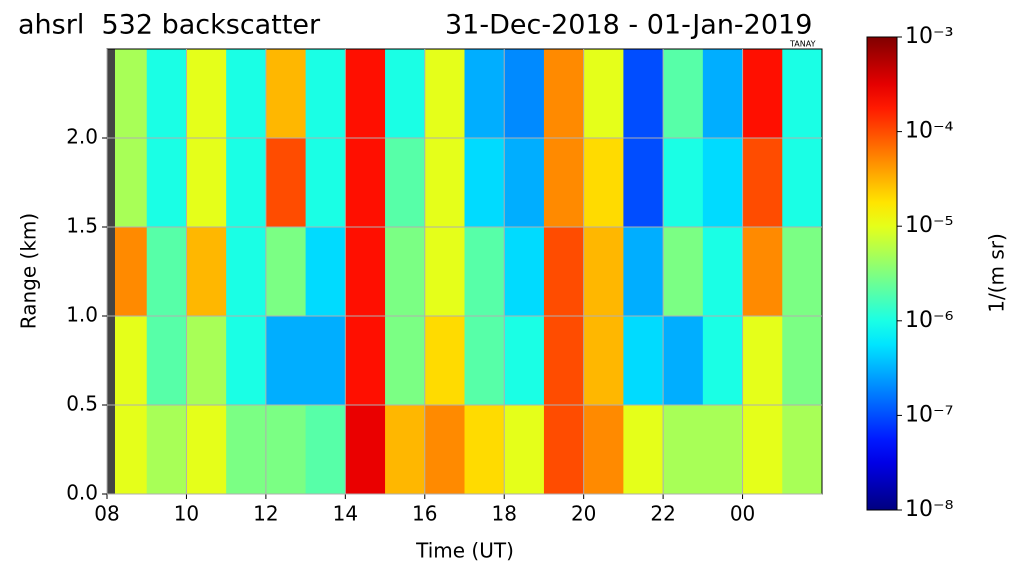 The height and width of the screenshot is (583, 1024). Describe the element at coordinates (82, 315) in the screenshot. I see `y-tick-label: 1.0` at that location.